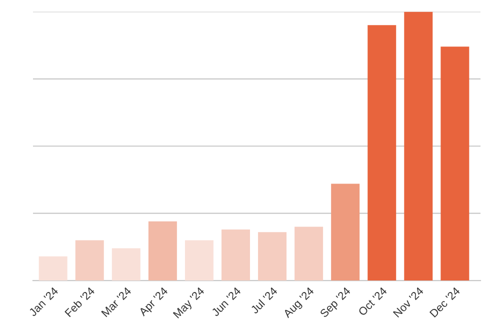  I want to click on x-tick-label: Aug '24, so click(299, 303).